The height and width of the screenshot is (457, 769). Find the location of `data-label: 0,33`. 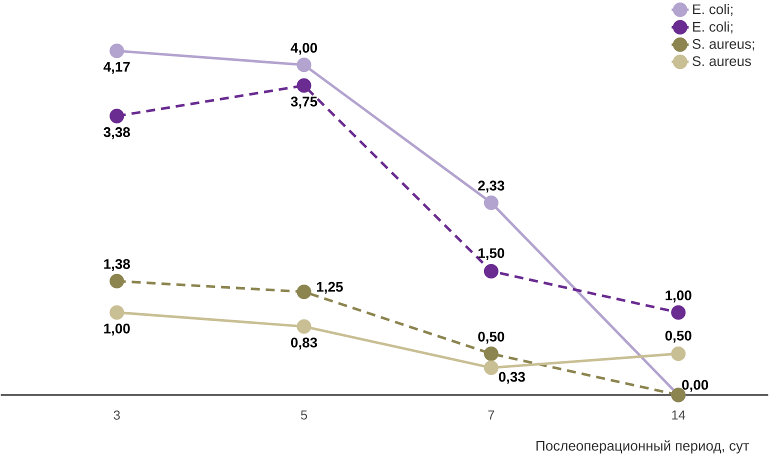

data-label: 0,33 is located at coordinates (511, 378).